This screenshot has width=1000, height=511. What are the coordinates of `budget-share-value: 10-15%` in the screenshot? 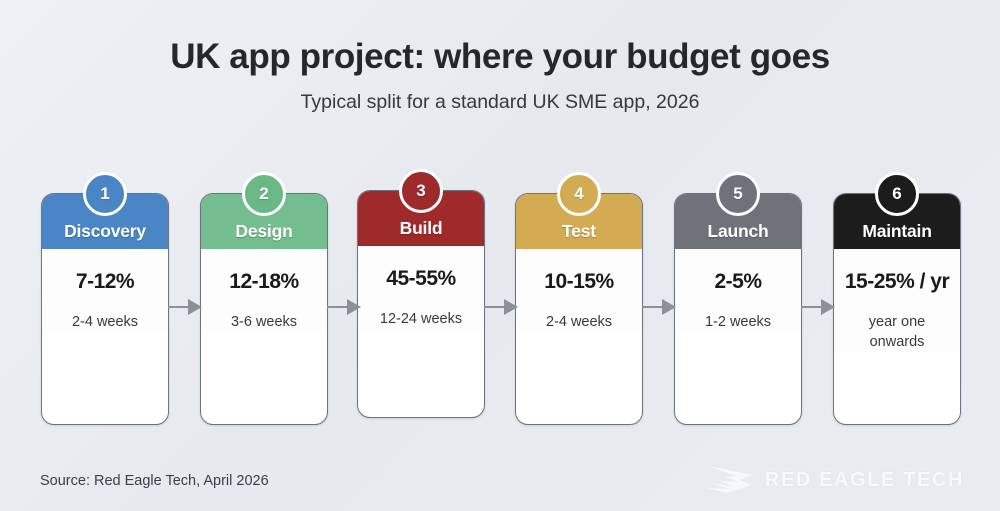 It's located at (579, 281).